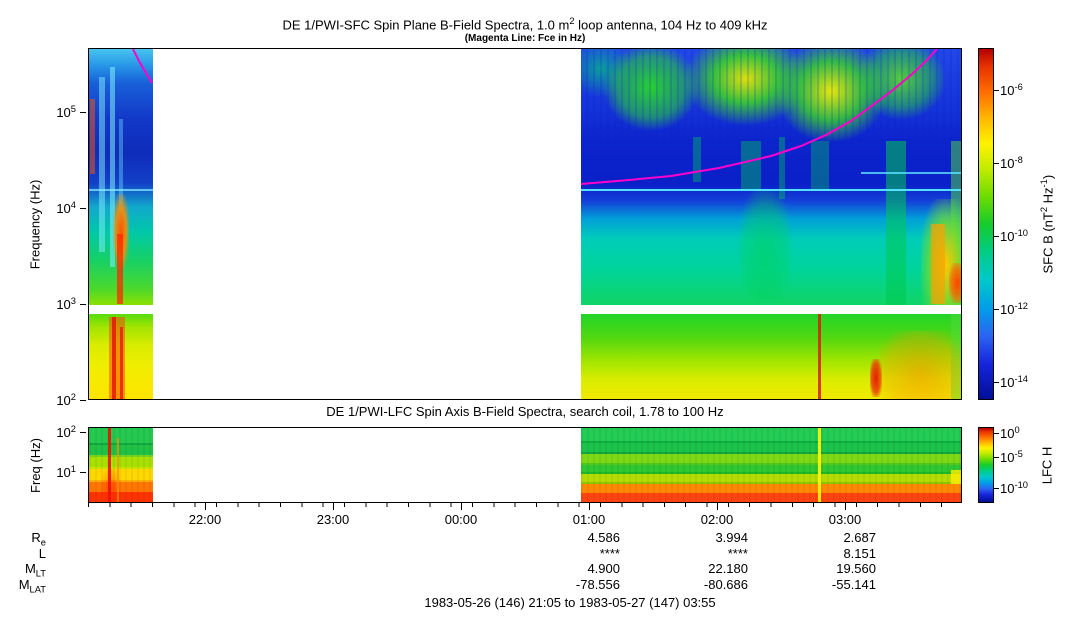  What do you see at coordinates (771, 190) in the screenshot?
I see `interference-line` at bounding box center [771, 190].